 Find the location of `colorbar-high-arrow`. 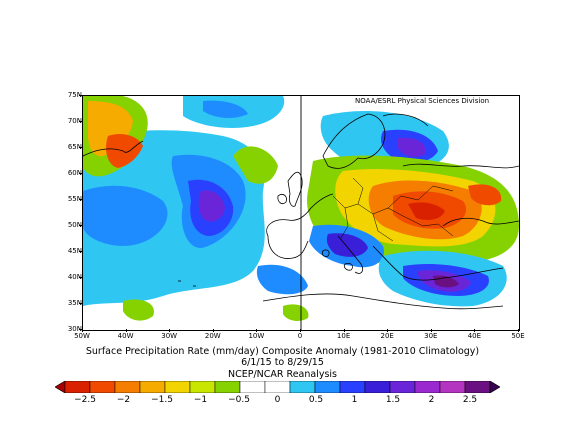

colorbar-high-arrow is located at coordinates (494, 387).